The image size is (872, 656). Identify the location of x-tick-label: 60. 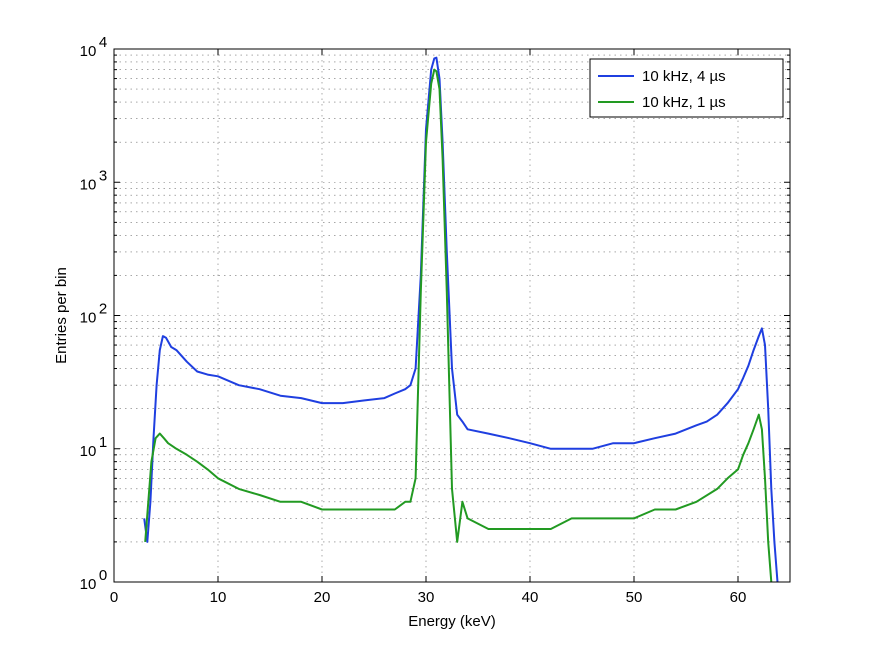
(738, 597).